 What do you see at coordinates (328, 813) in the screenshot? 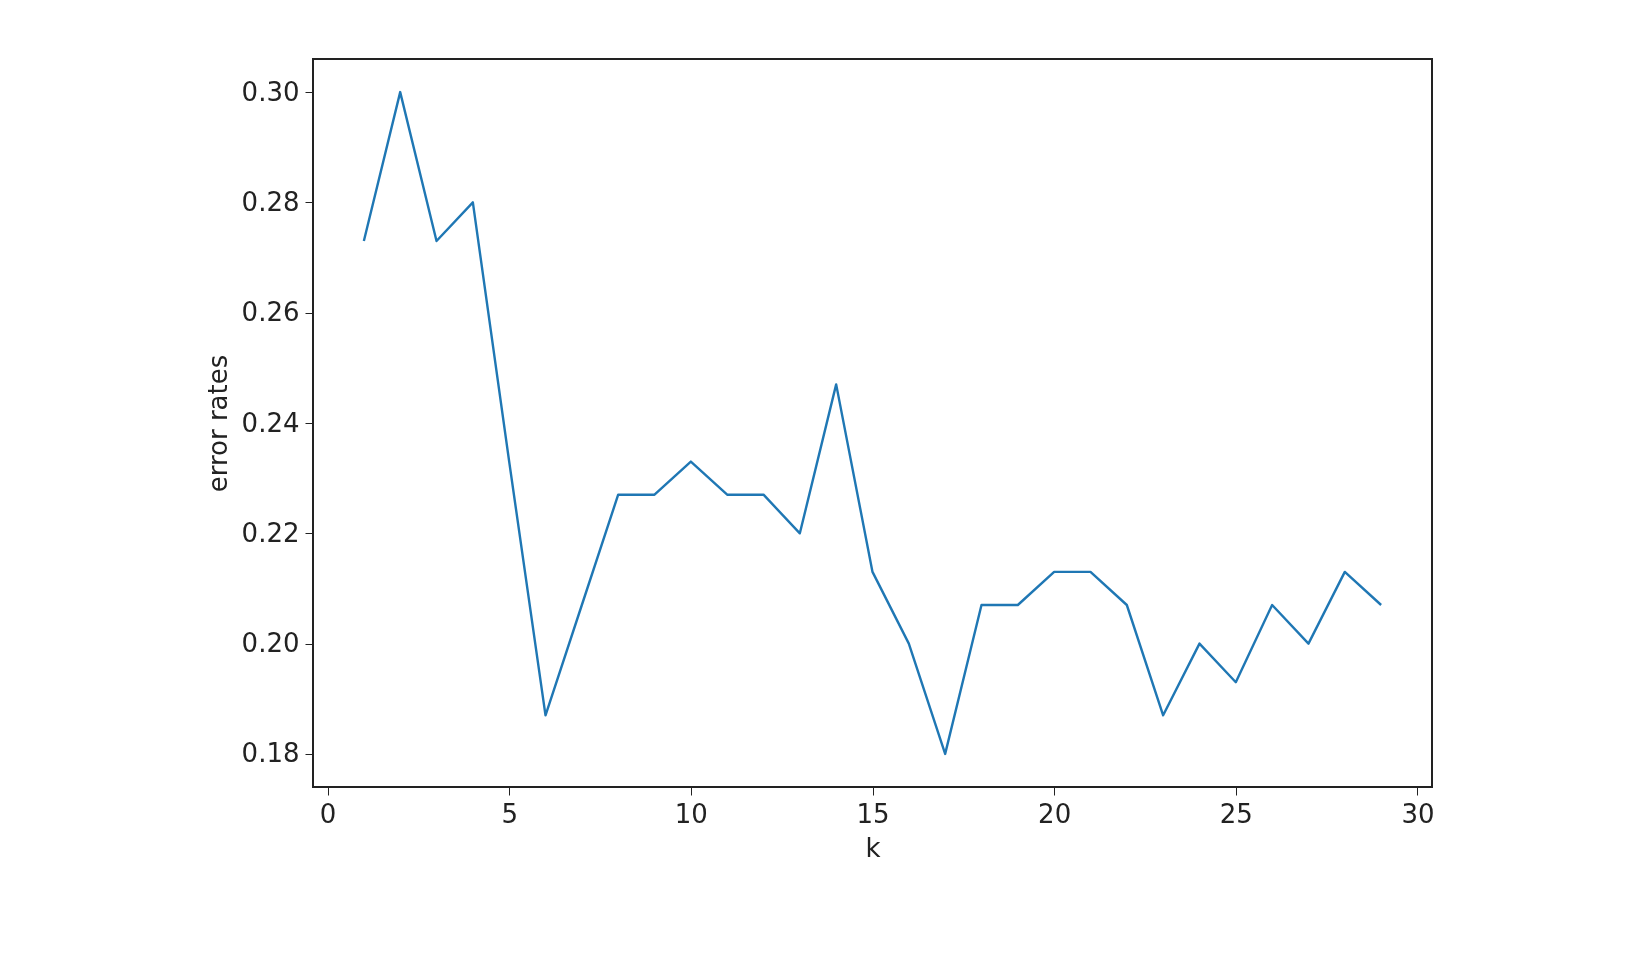
I see `x-tick-label: 0` at bounding box center [328, 813].